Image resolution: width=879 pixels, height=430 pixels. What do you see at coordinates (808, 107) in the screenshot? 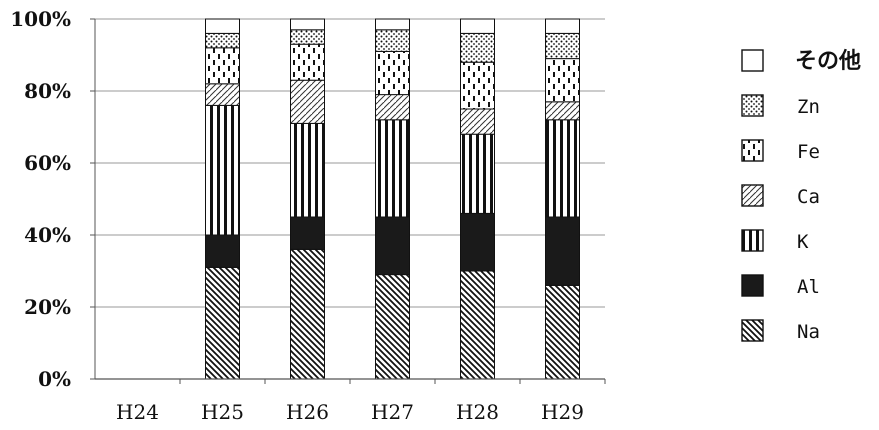
I see `legend-label: Zn` at bounding box center [808, 107].